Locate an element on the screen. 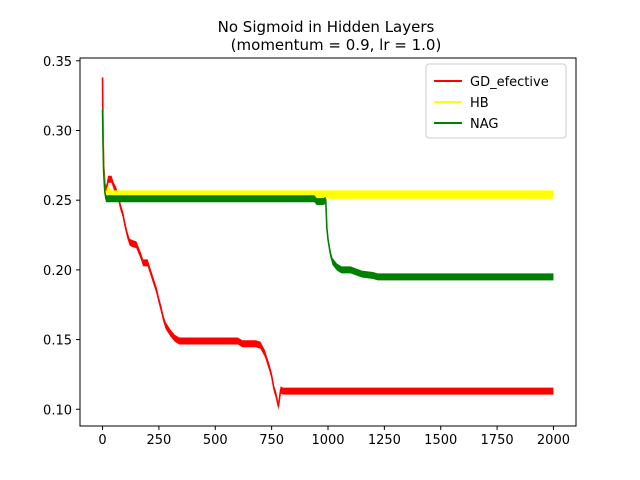  x-tick-label: 2000 is located at coordinates (553, 440).